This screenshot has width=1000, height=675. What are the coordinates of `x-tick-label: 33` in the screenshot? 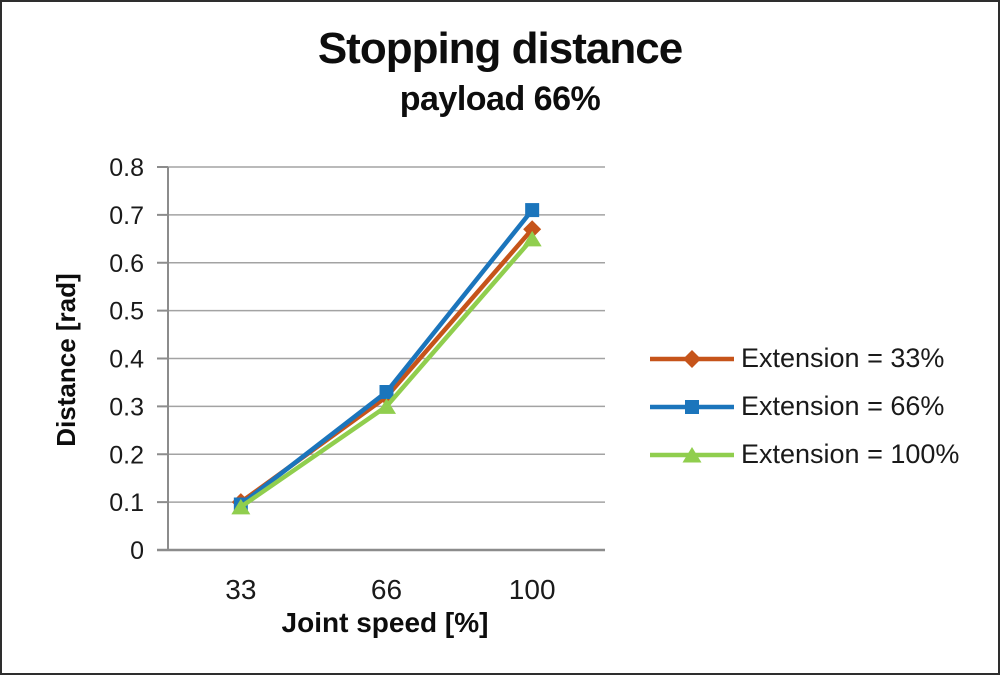 It's located at (240, 589).